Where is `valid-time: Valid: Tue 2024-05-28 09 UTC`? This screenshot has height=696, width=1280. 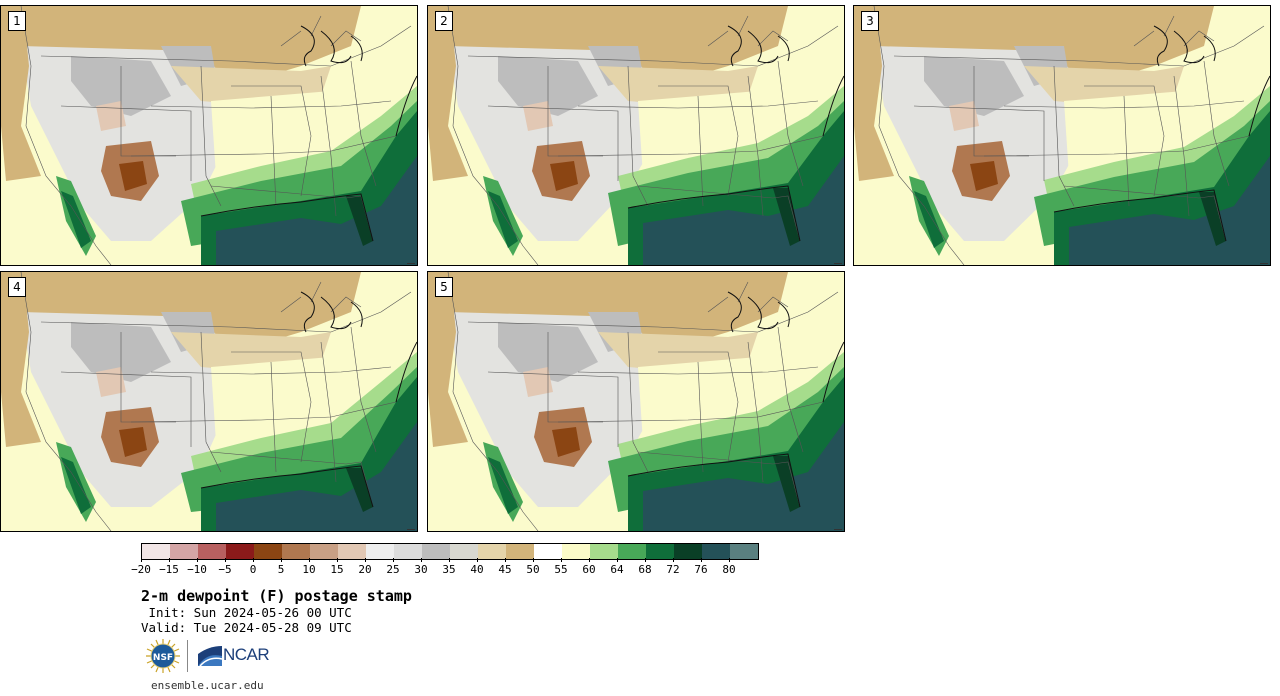
valid-time: Valid: Tue 2024-05-28 09 UTC is located at coordinates (246, 627).